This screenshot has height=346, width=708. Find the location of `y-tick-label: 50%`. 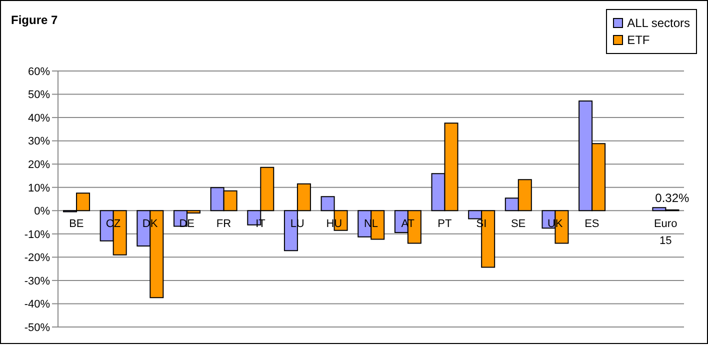

y-tick-label: 50% is located at coordinates (39, 95).